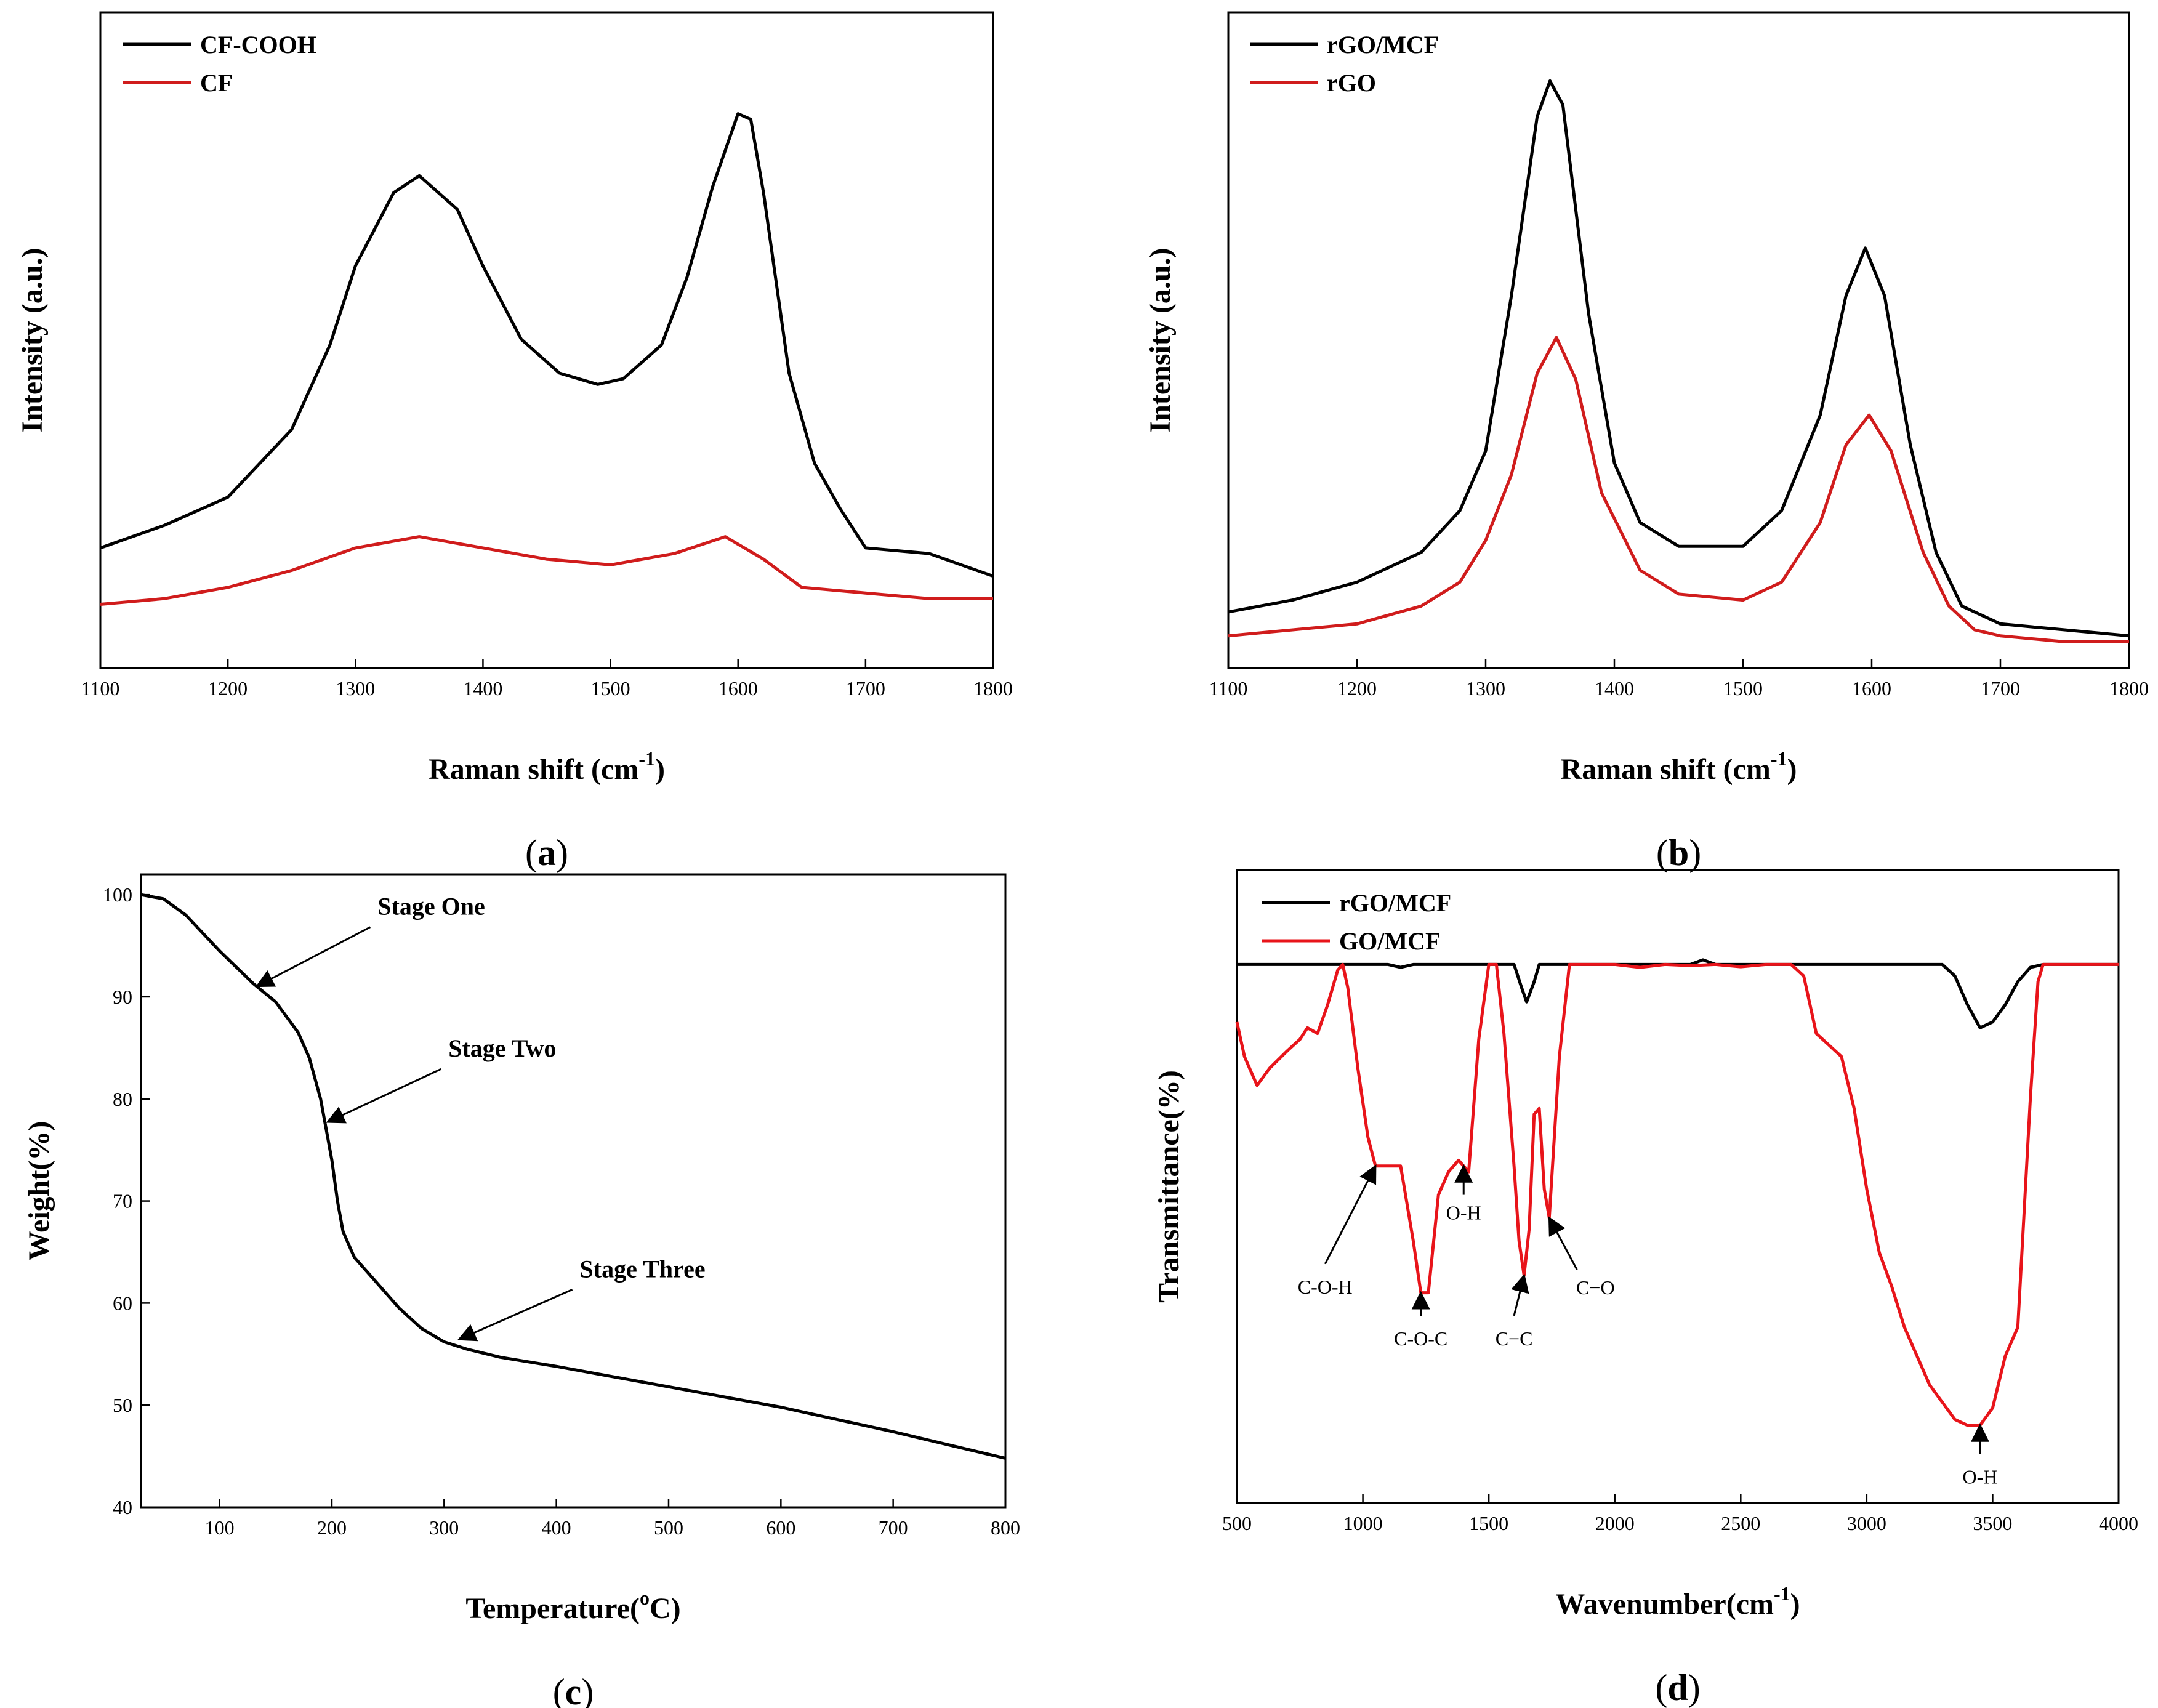 The image size is (2158, 1708). Describe the element at coordinates (1677, 1194) in the screenshot. I see `series-line-go-mcf` at that location.